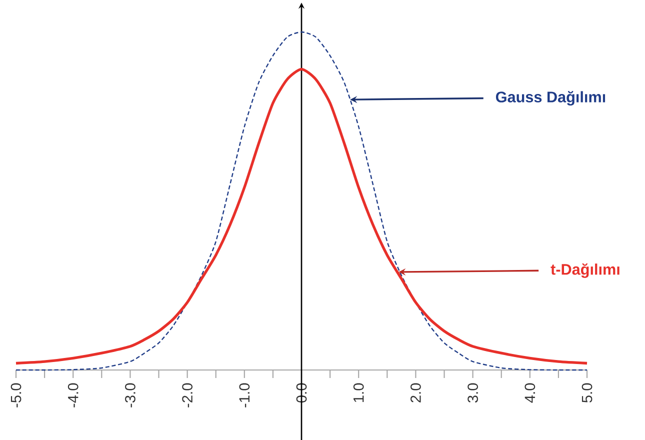 The width and height of the screenshot is (645, 440). I want to click on x-tick-label: 1.0, so click(358, 392).